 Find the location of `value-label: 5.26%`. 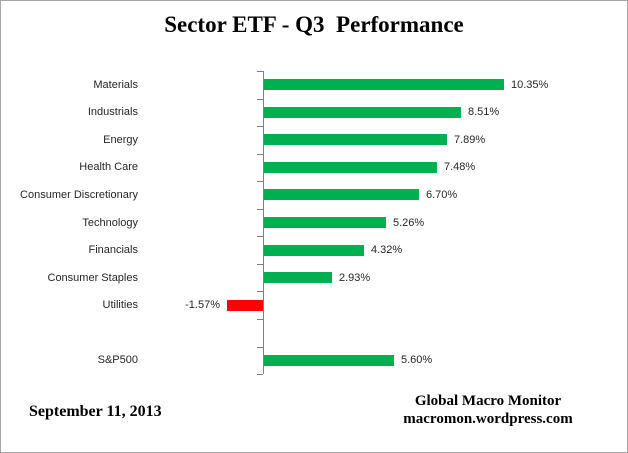

value-label: 5.26% is located at coordinates (409, 223).